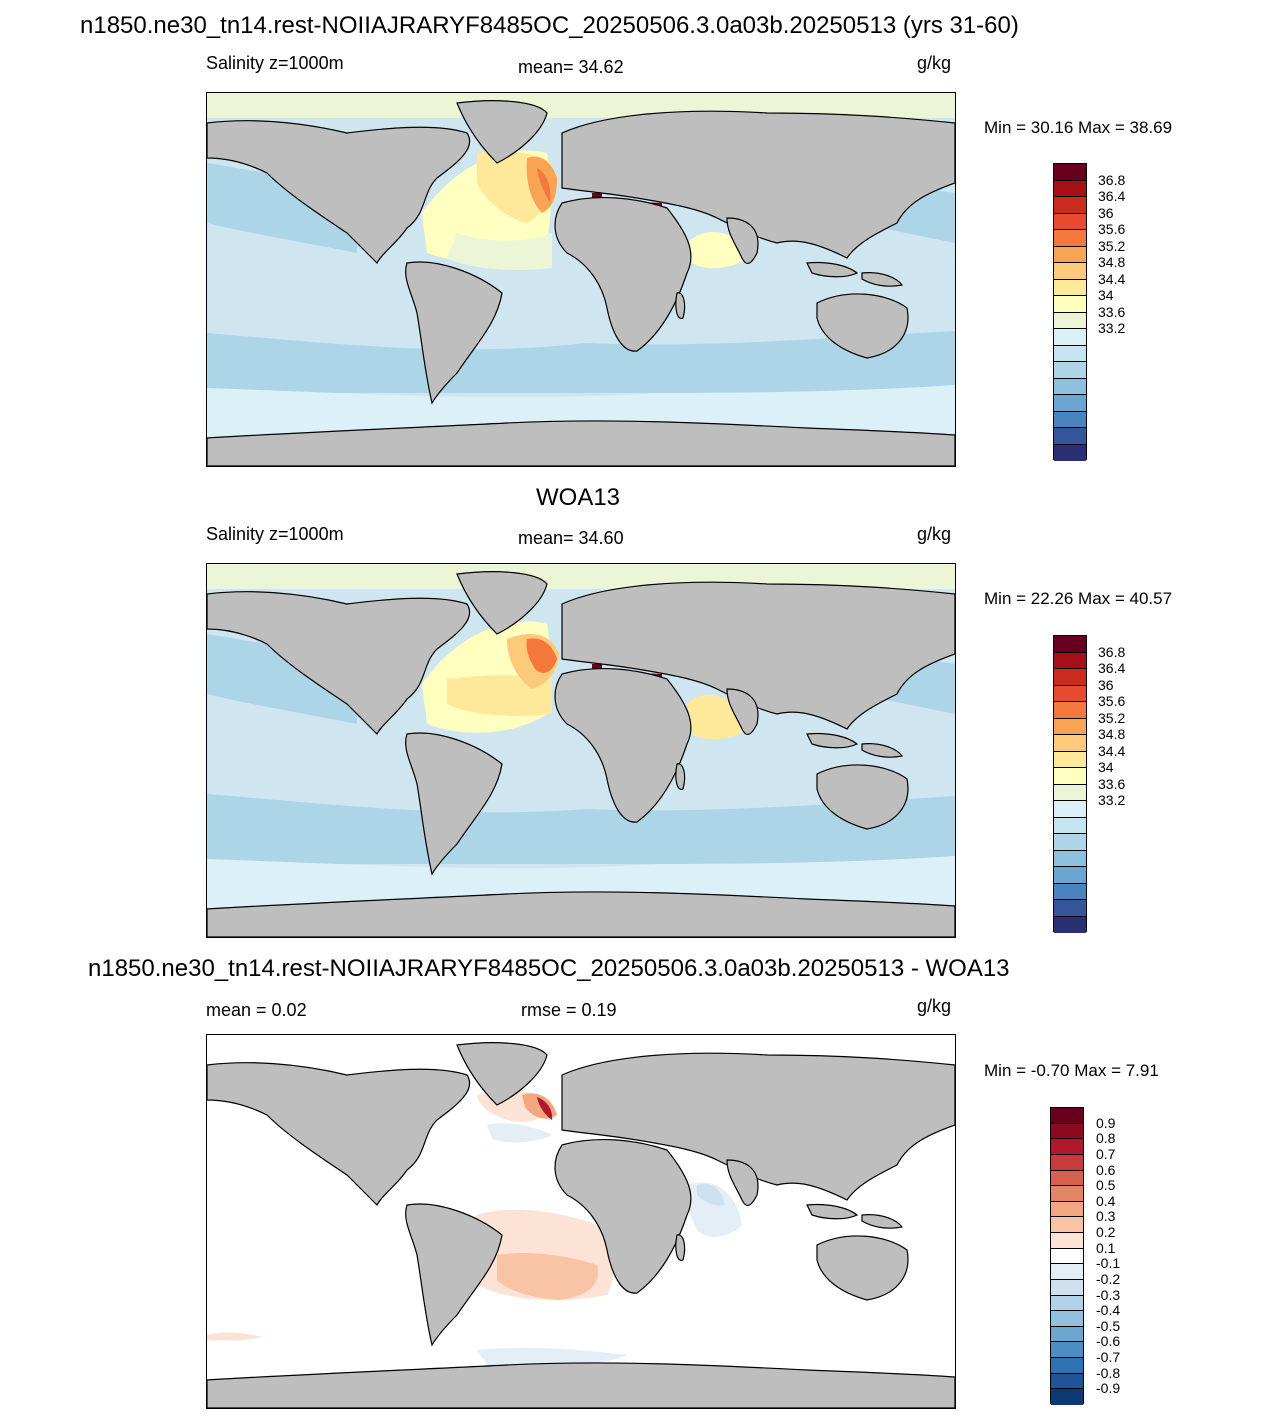 This screenshot has width=1285, height=1416. I want to click on panel2-minmax-label: Min = 22.26 Max = 40.57, so click(1078, 598).